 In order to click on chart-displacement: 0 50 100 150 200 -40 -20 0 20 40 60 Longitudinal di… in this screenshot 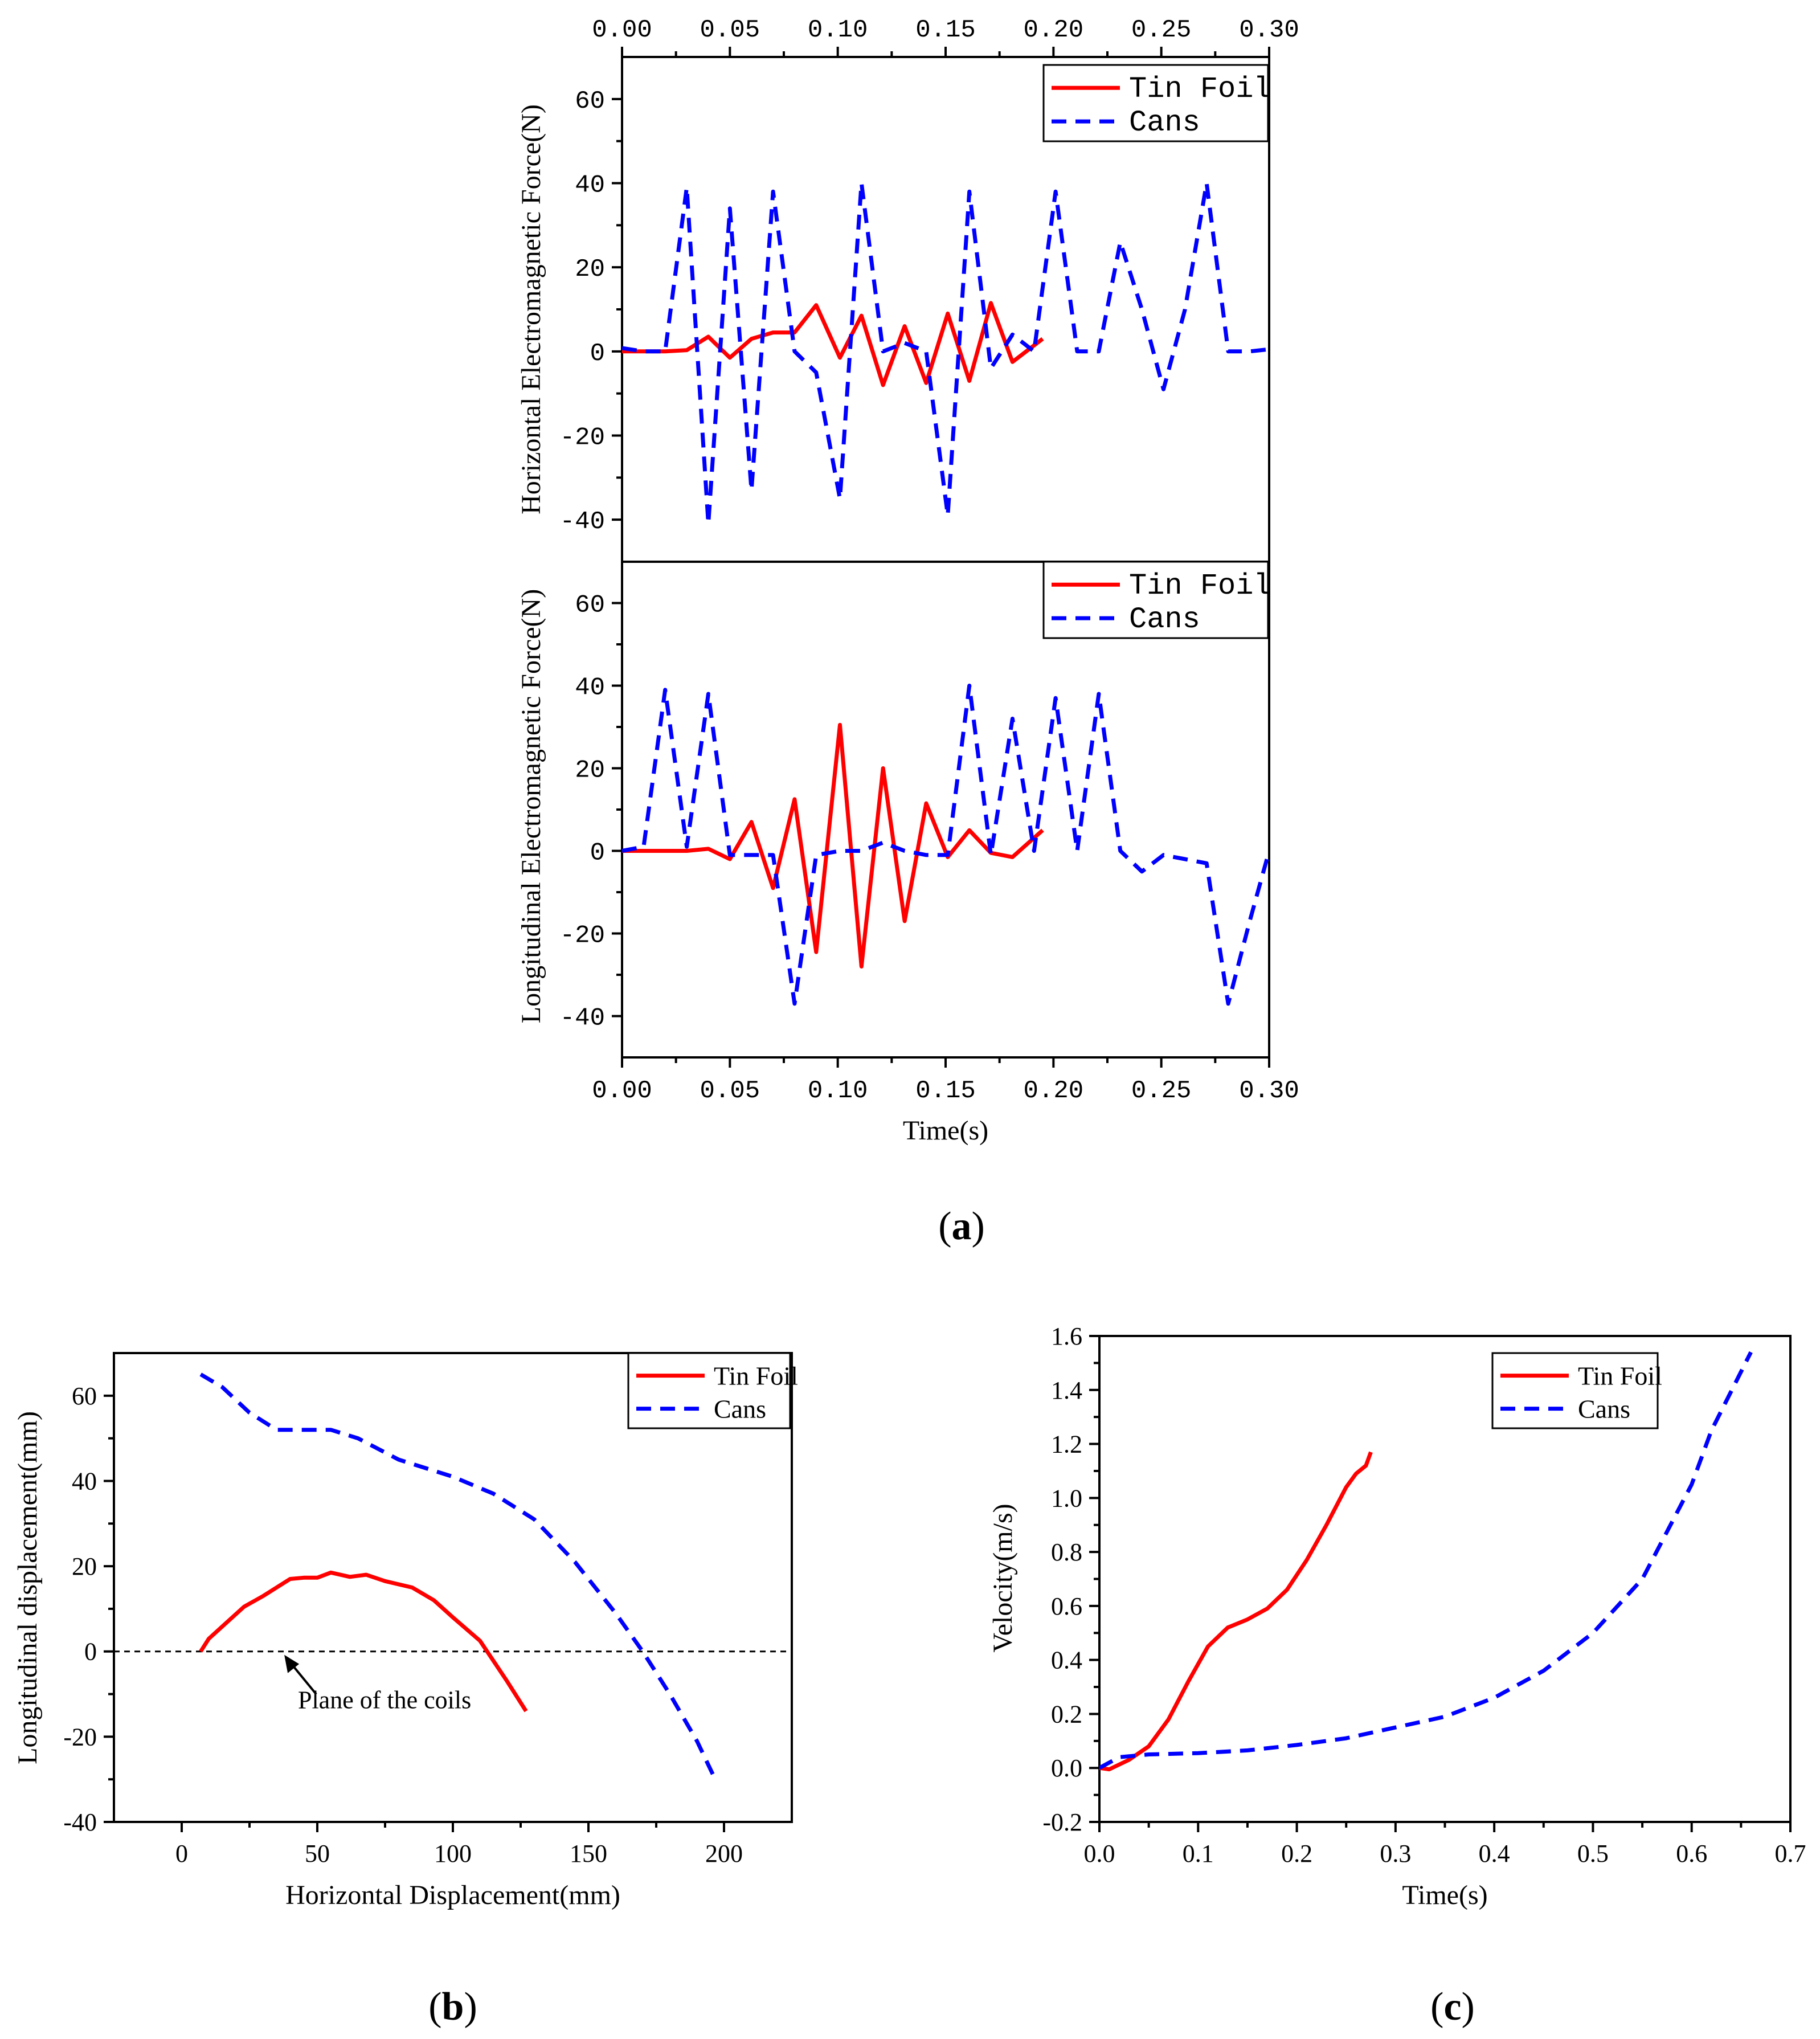, I will do `click(405, 1631)`.